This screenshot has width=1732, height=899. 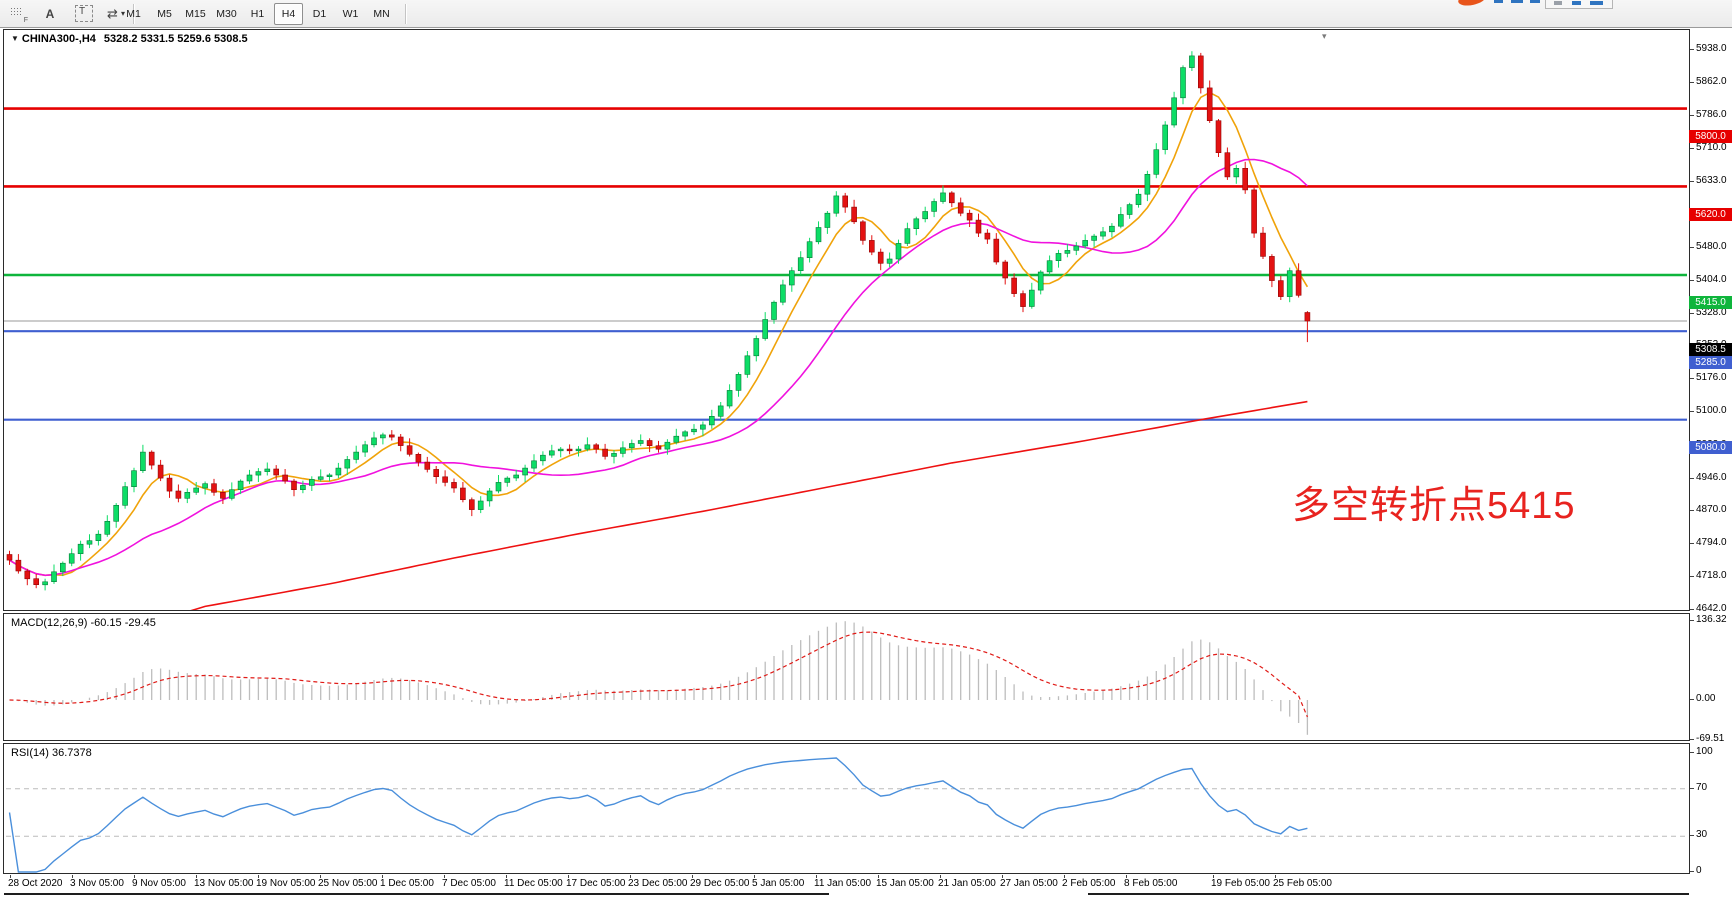 What do you see at coordinates (159, 883) in the screenshot?
I see `date-tick-label: 9 Nov 05:00` at bounding box center [159, 883].